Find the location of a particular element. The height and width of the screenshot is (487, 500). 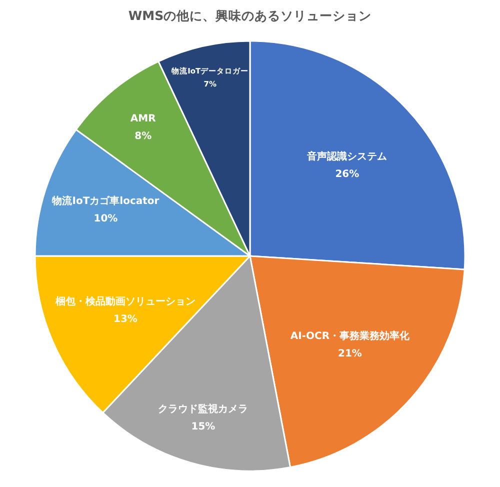

chart-title: WMSの他に、興味のあるソリューション is located at coordinates (250, 15).